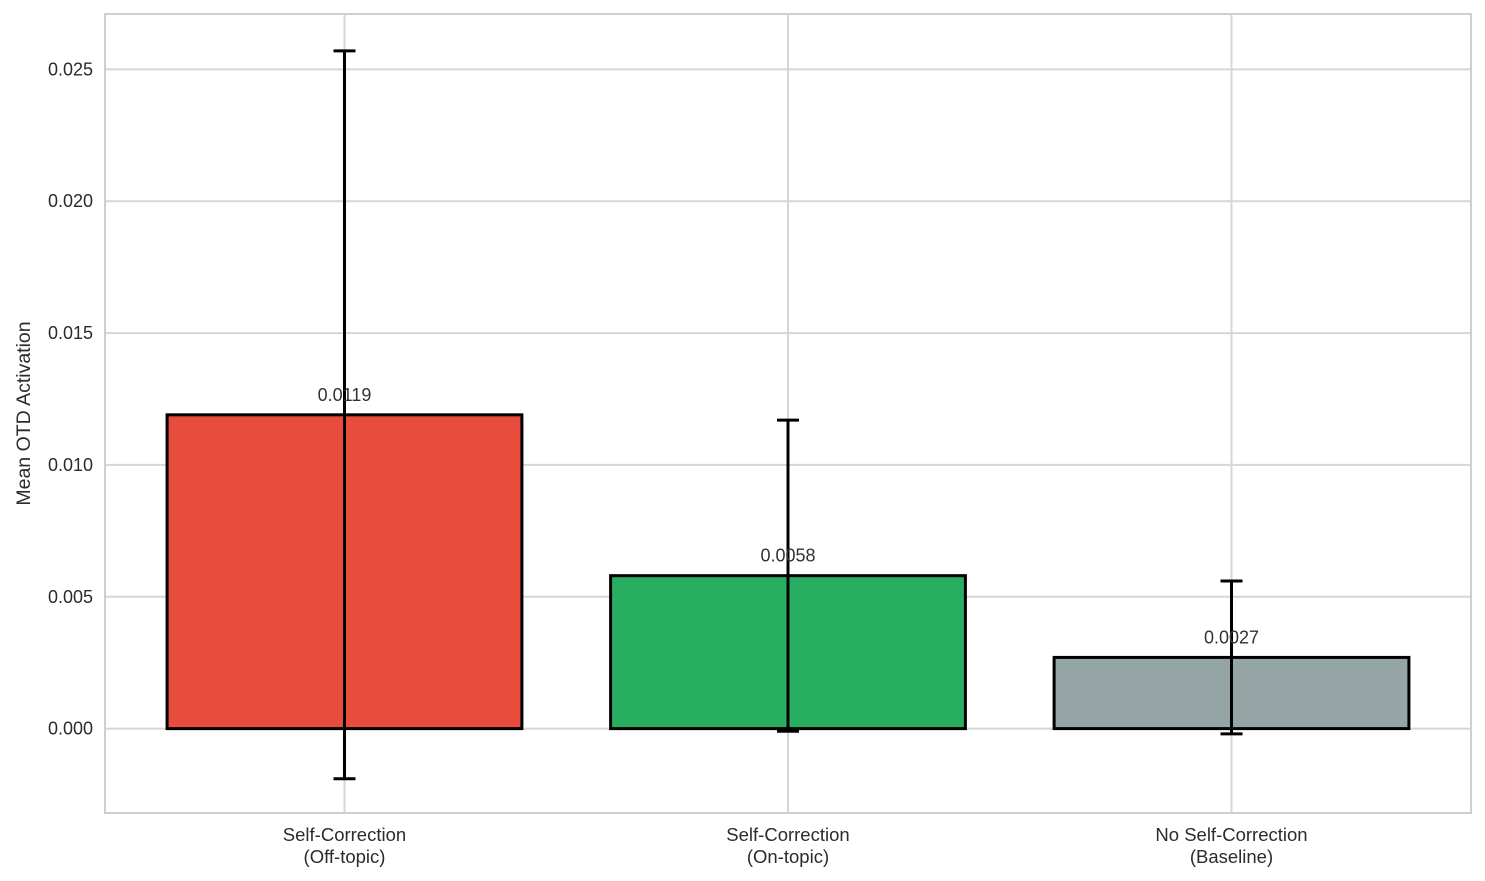 The width and height of the screenshot is (1485, 881). Describe the element at coordinates (70, 465) in the screenshot. I see `y-tick-label: 0.010` at that location.